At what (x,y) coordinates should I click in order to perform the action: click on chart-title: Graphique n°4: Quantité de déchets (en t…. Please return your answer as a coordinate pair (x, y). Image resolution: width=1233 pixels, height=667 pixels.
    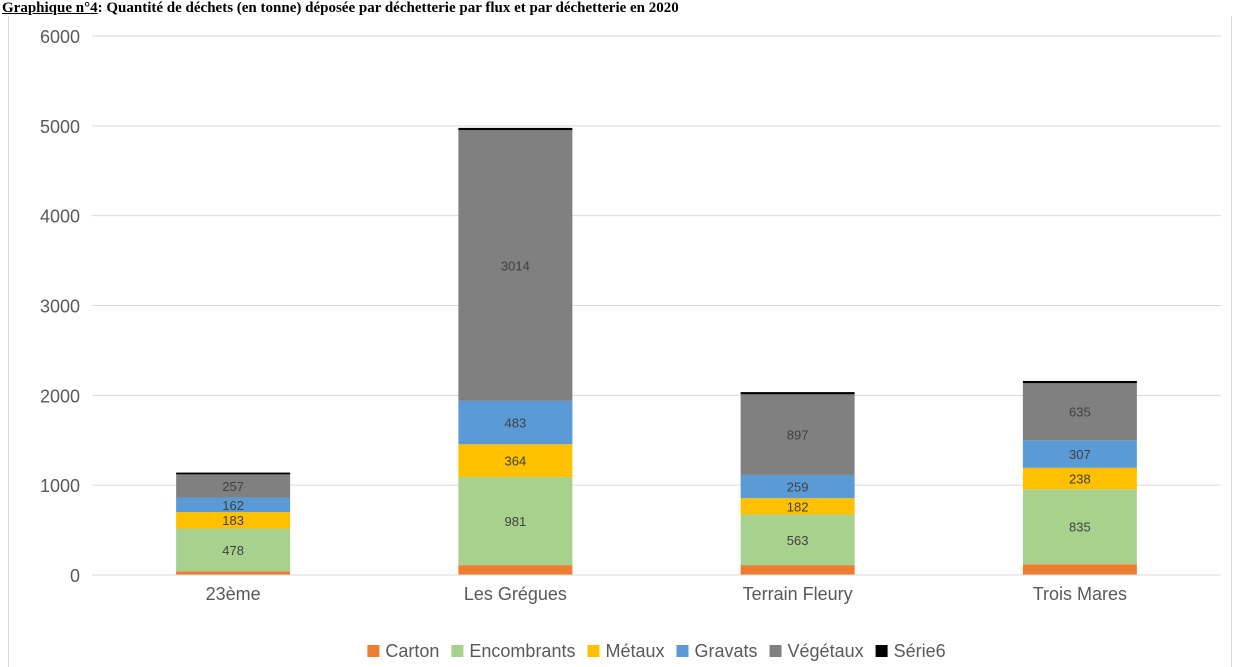
    Looking at the image, I should click on (616, 8).